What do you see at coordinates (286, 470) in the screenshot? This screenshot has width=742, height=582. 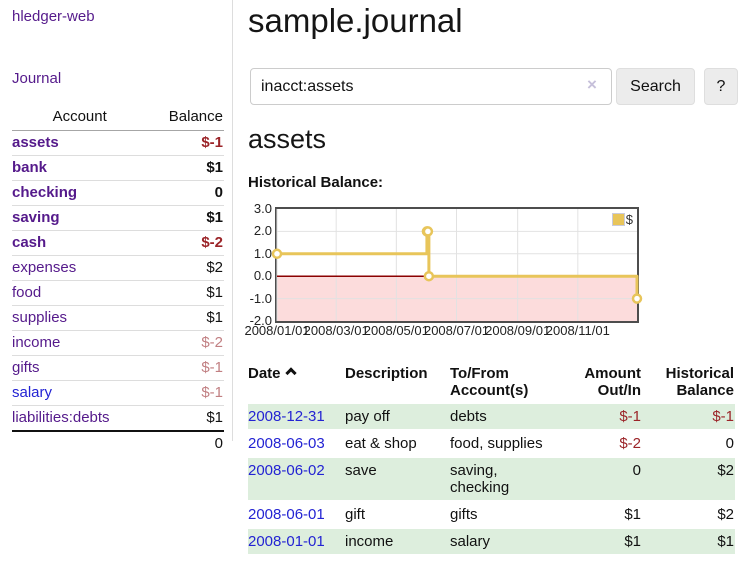 I see `transaction-date-link: 2008-06-02` at bounding box center [286, 470].